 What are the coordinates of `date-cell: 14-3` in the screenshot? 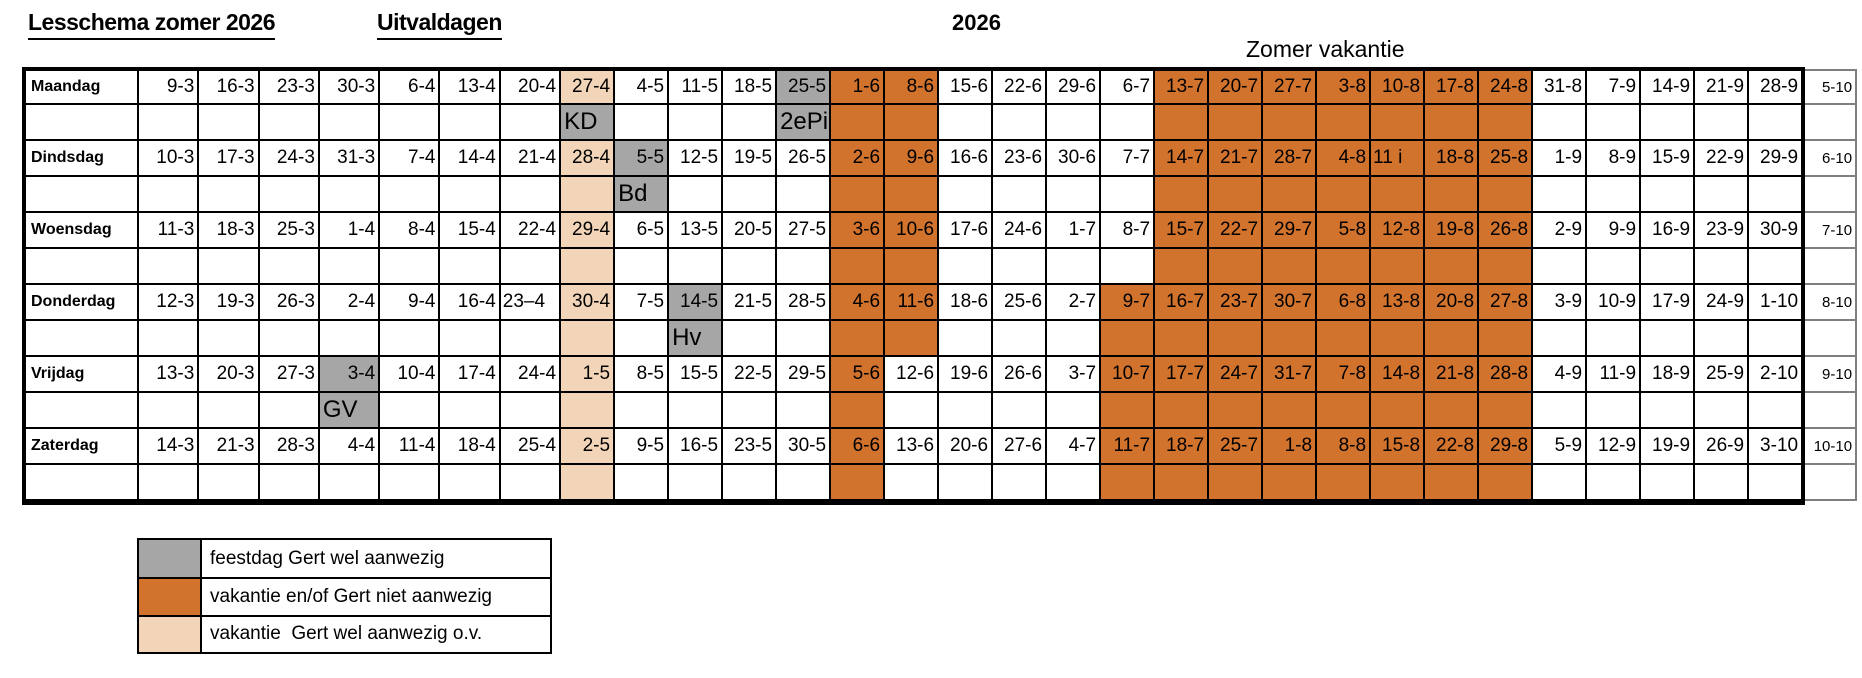 It's located at (169, 447).